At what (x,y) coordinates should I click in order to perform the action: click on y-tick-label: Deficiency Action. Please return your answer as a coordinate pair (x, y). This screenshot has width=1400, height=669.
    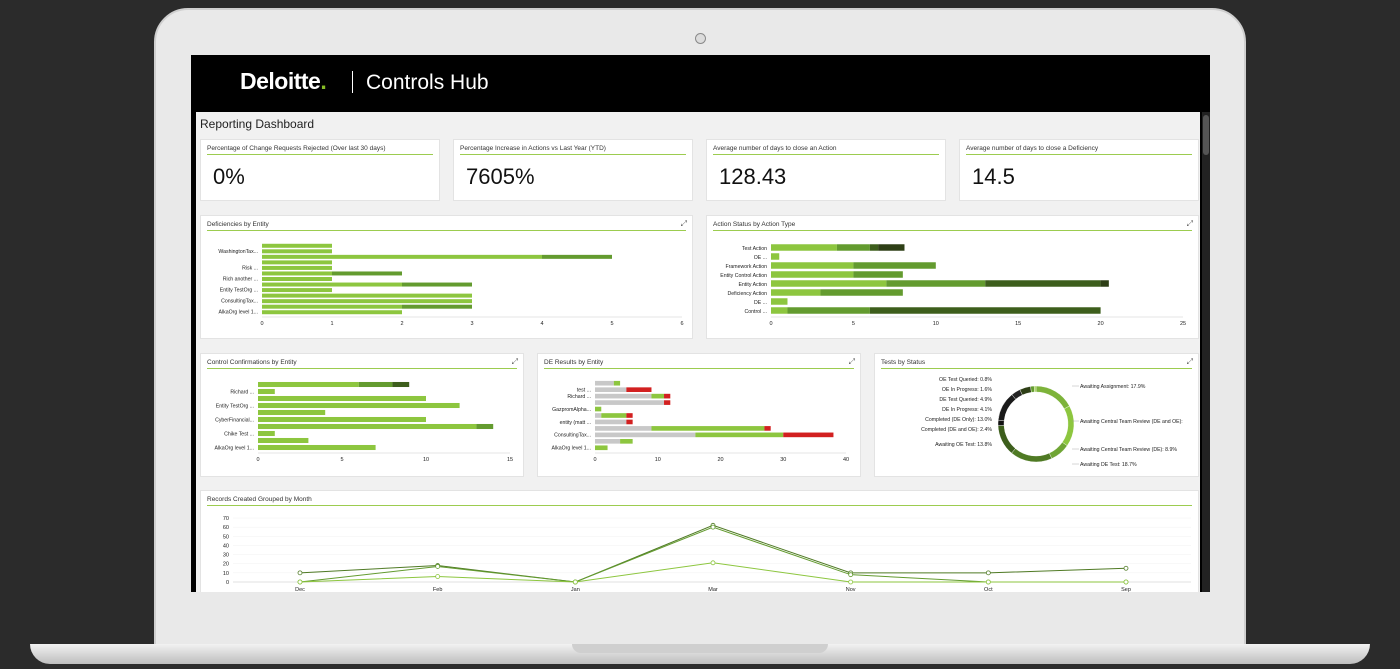
    Looking at the image, I should click on (747, 294).